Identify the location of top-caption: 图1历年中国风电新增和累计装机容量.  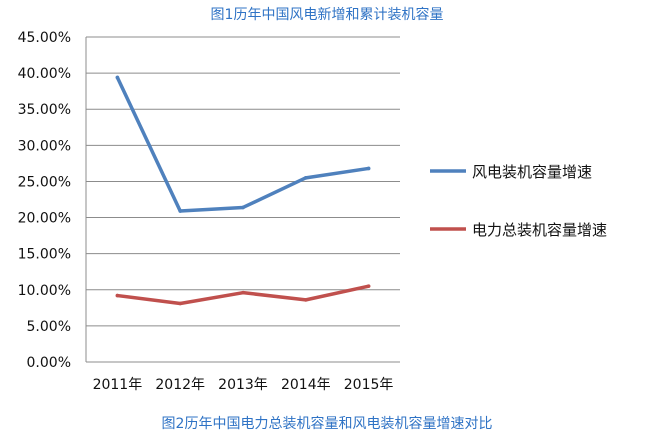
(327, 15).